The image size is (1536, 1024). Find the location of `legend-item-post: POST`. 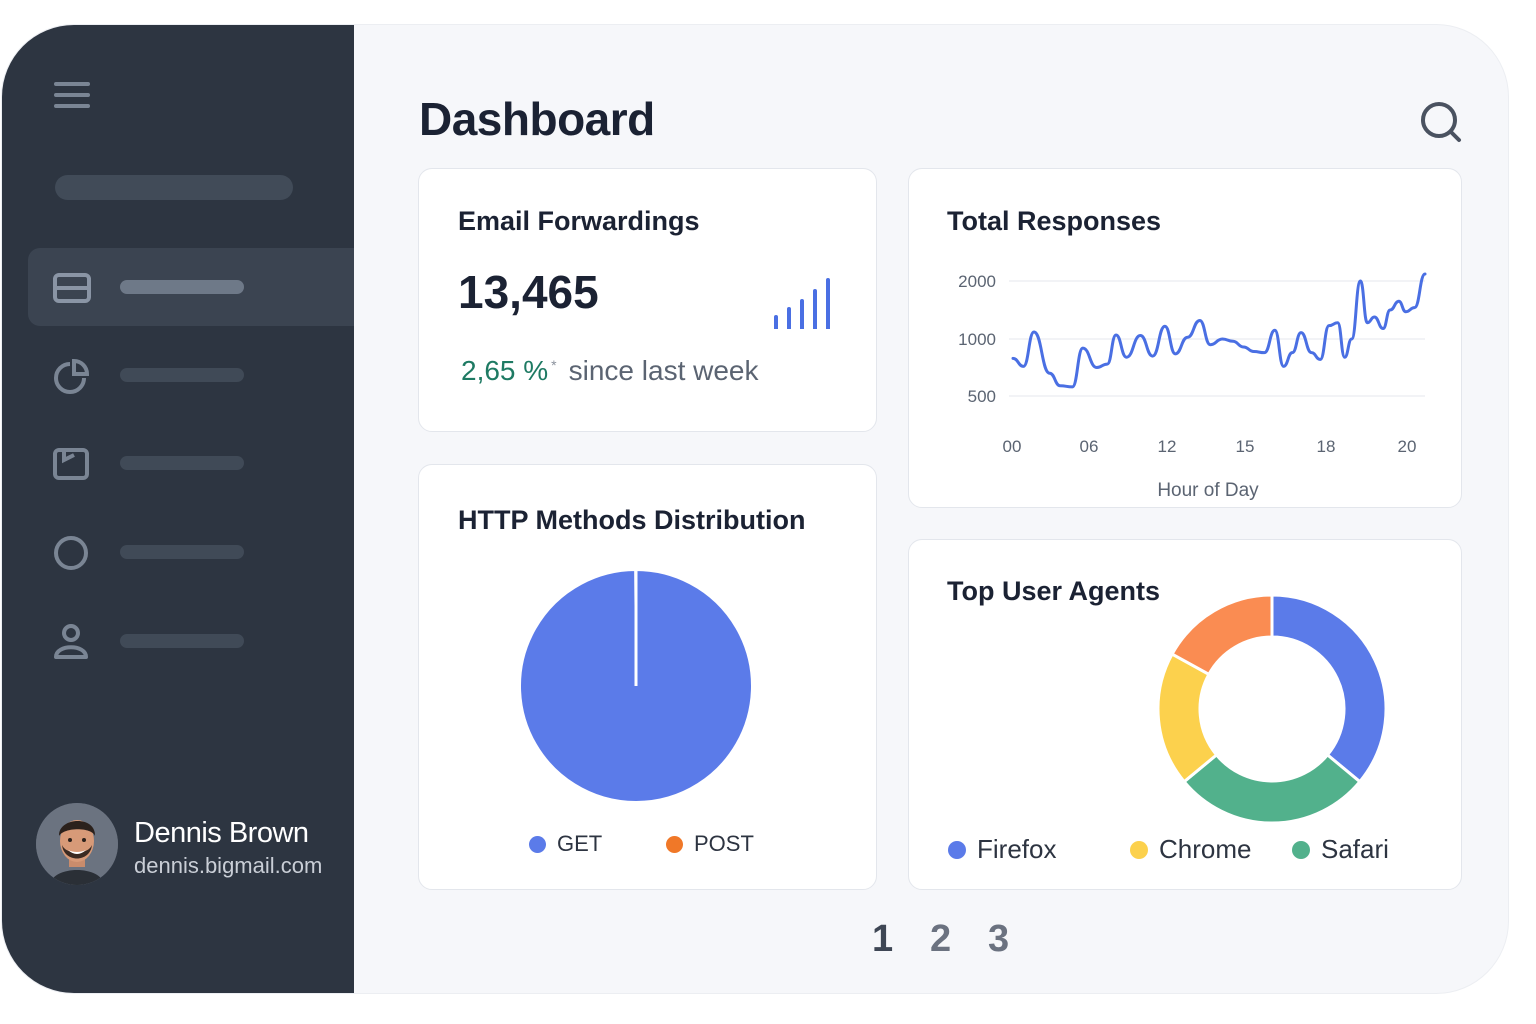

legend-item-post: POST is located at coordinates (710, 844).